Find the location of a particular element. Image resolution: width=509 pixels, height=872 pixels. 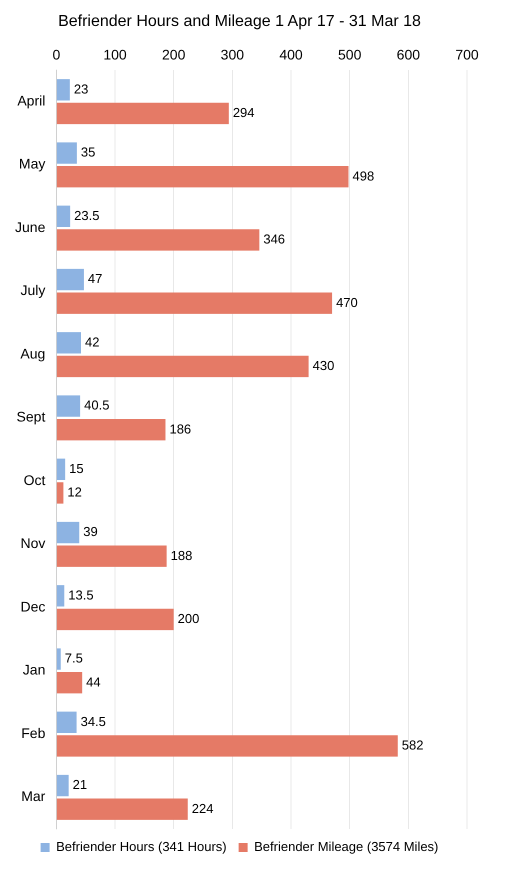

data-label: 15 is located at coordinates (76, 468).